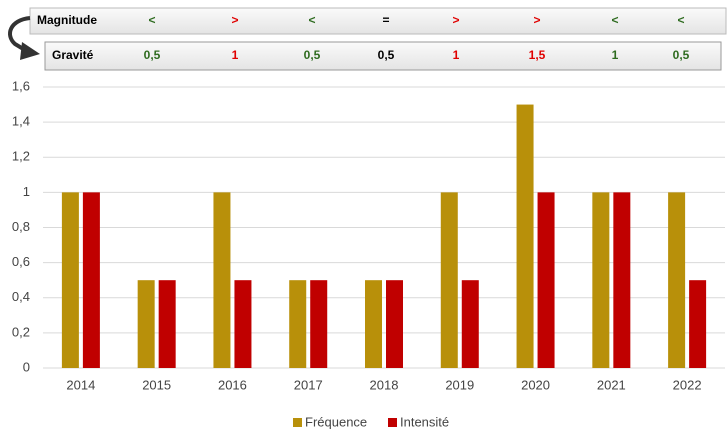  What do you see at coordinates (21, 261) in the screenshot?
I see `y-tick-label: 0,6` at bounding box center [21, 261].